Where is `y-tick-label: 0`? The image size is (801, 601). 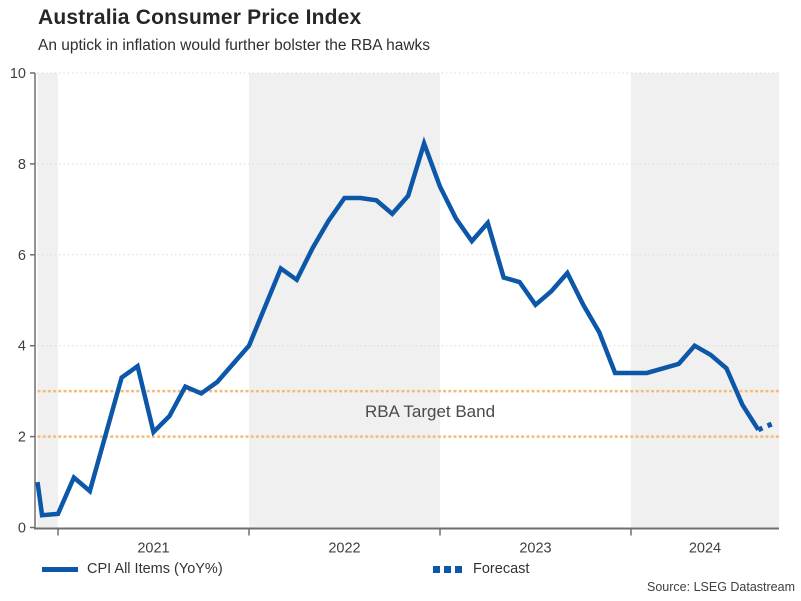
y-tick-label: 0 is located at coordinates (22, 529).